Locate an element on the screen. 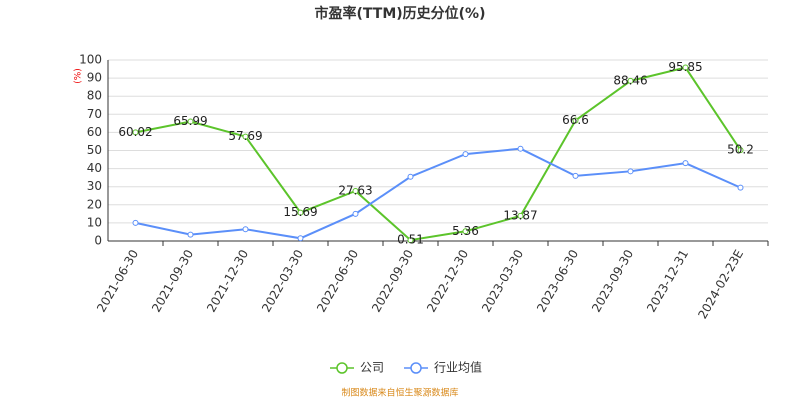 The height and width of the screenshot is (400, 800). y-tick-label: 70 is located at coordinates (94, 114).